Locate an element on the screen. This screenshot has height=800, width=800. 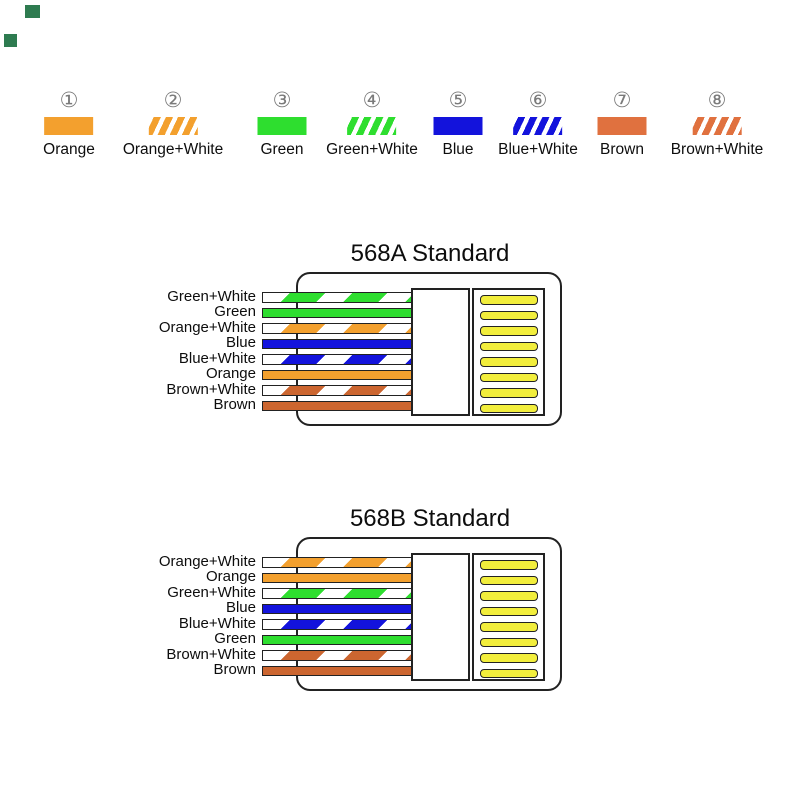
legend-number: ① is located at coordinates (69, 100).